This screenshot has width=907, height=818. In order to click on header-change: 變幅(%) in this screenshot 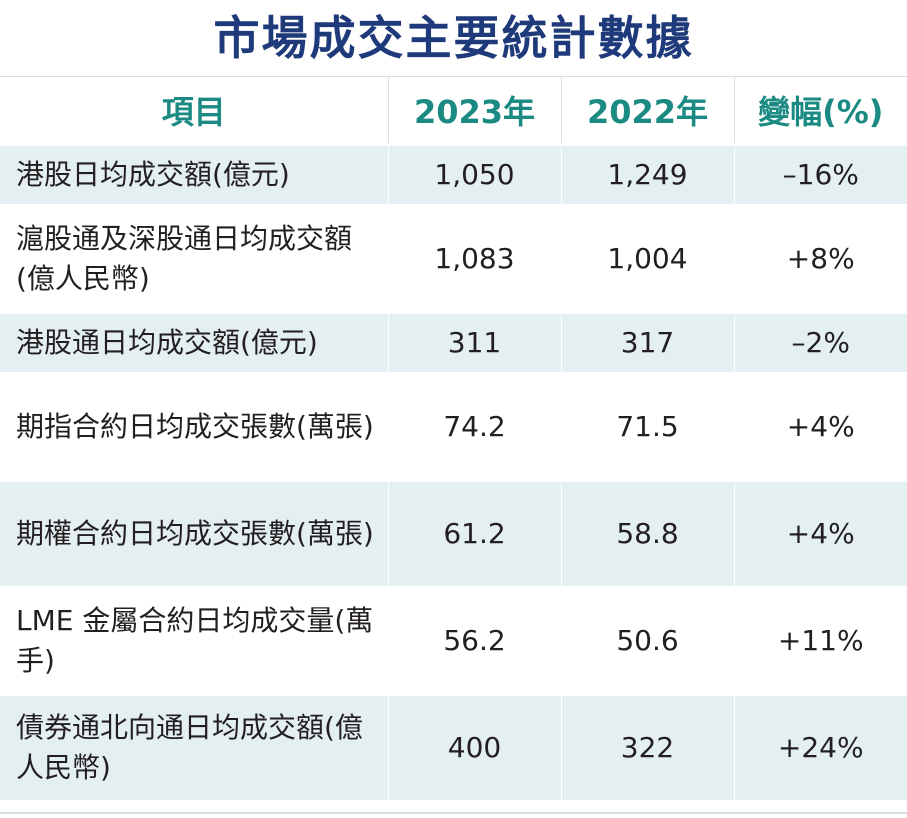, I will do `click(820, 110)`.